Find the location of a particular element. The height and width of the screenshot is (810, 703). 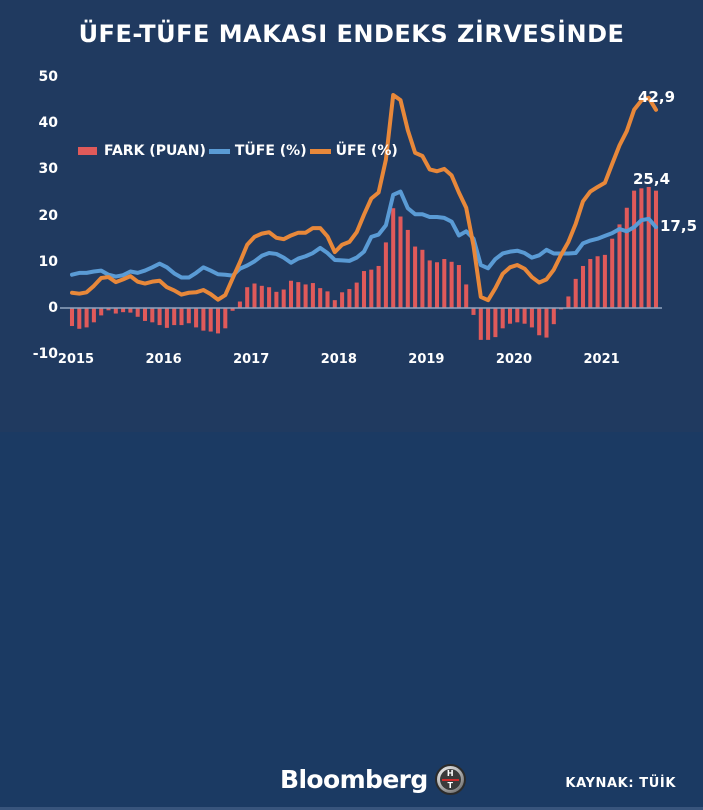

legend-item: ÜFE (%) is located at coordinates (354, 151).